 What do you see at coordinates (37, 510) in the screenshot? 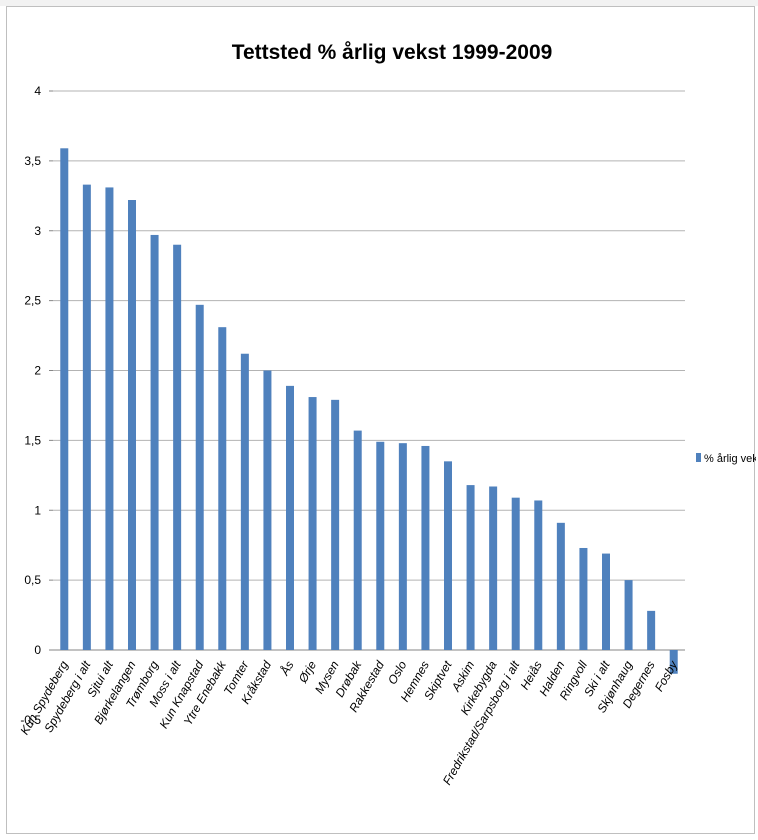
I see `y-tick-label: 1` at bounding box center [37, 510].